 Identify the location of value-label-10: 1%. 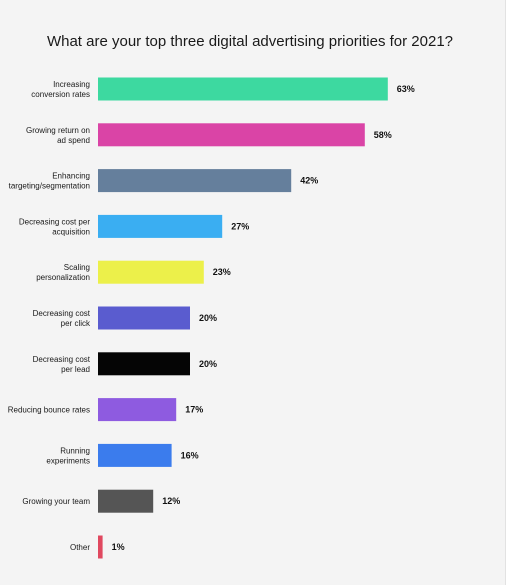
(118, 547).